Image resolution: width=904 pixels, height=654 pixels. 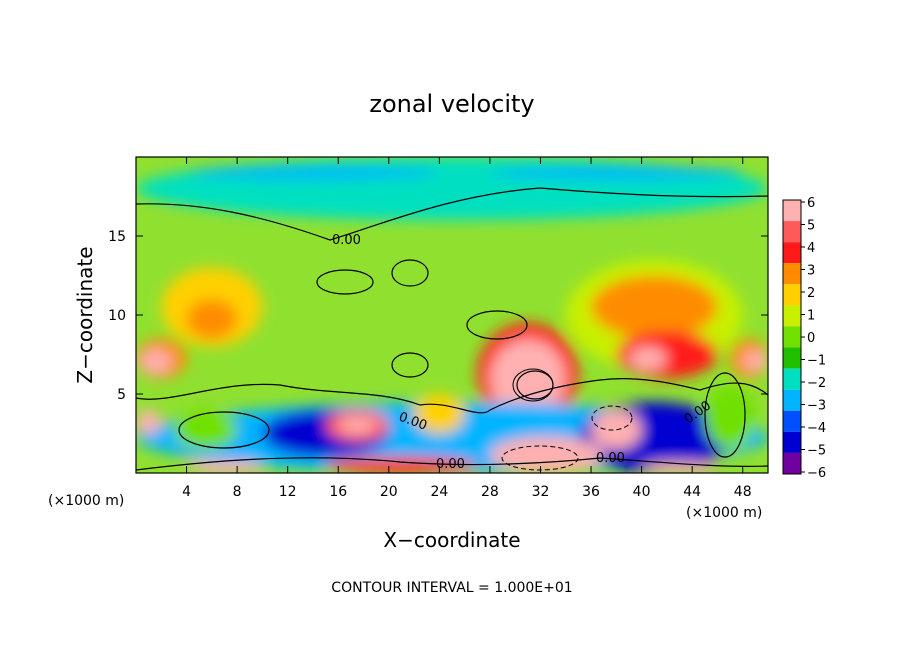 I want to click on colorbar-label: 3, so click(x=811, y=271).